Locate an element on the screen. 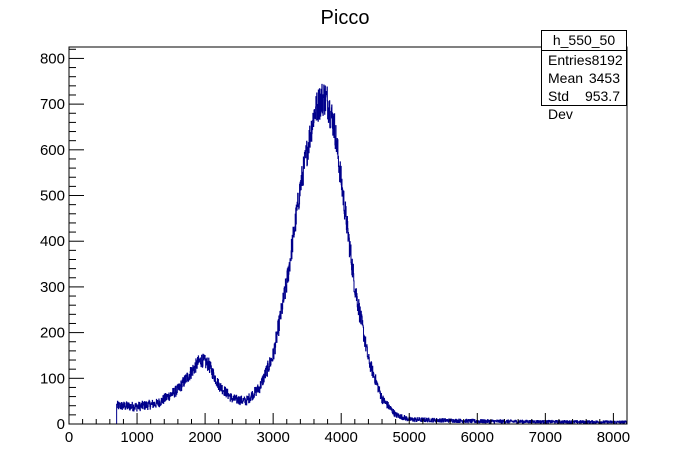 Image resolution: width=696 pixels, height=472 pixels. y-tick-label: 100 is located at coordinates (52, 378).